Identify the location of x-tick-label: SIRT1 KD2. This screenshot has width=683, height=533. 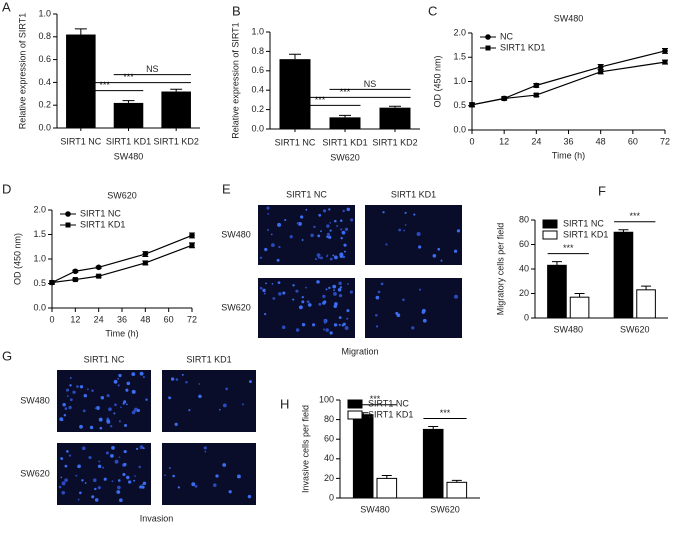
(394, 142).